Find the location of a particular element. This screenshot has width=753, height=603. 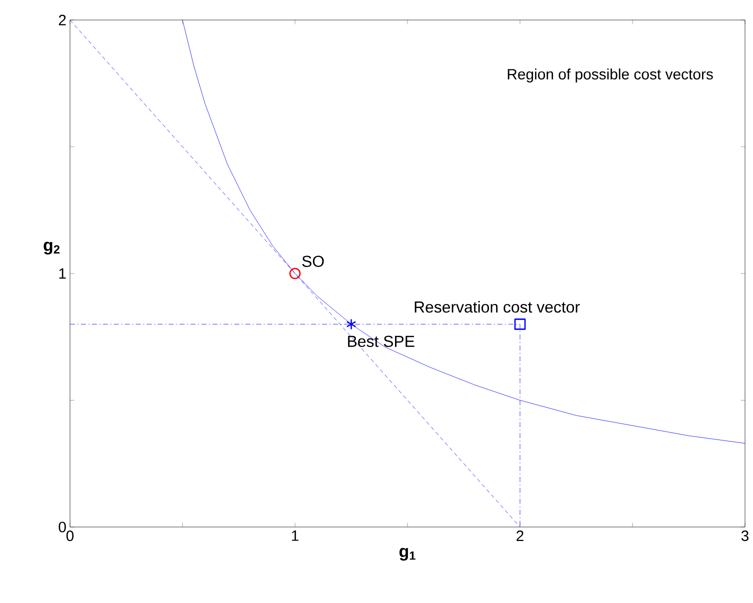

x-tick-label: 0 is located at coordinates (70, 536).